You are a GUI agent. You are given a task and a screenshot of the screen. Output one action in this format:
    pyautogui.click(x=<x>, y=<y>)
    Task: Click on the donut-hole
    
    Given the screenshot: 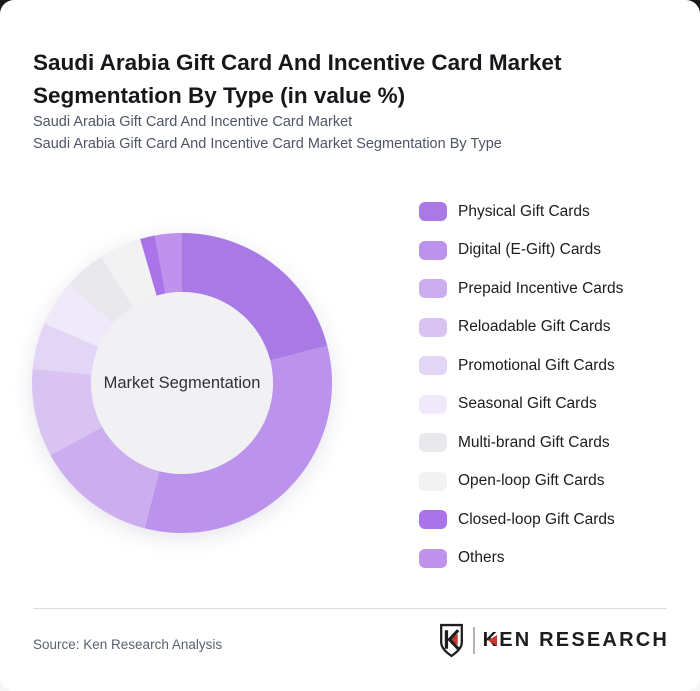 What is the action you would take?
    pyautogui.click(x=182, y=383)
    